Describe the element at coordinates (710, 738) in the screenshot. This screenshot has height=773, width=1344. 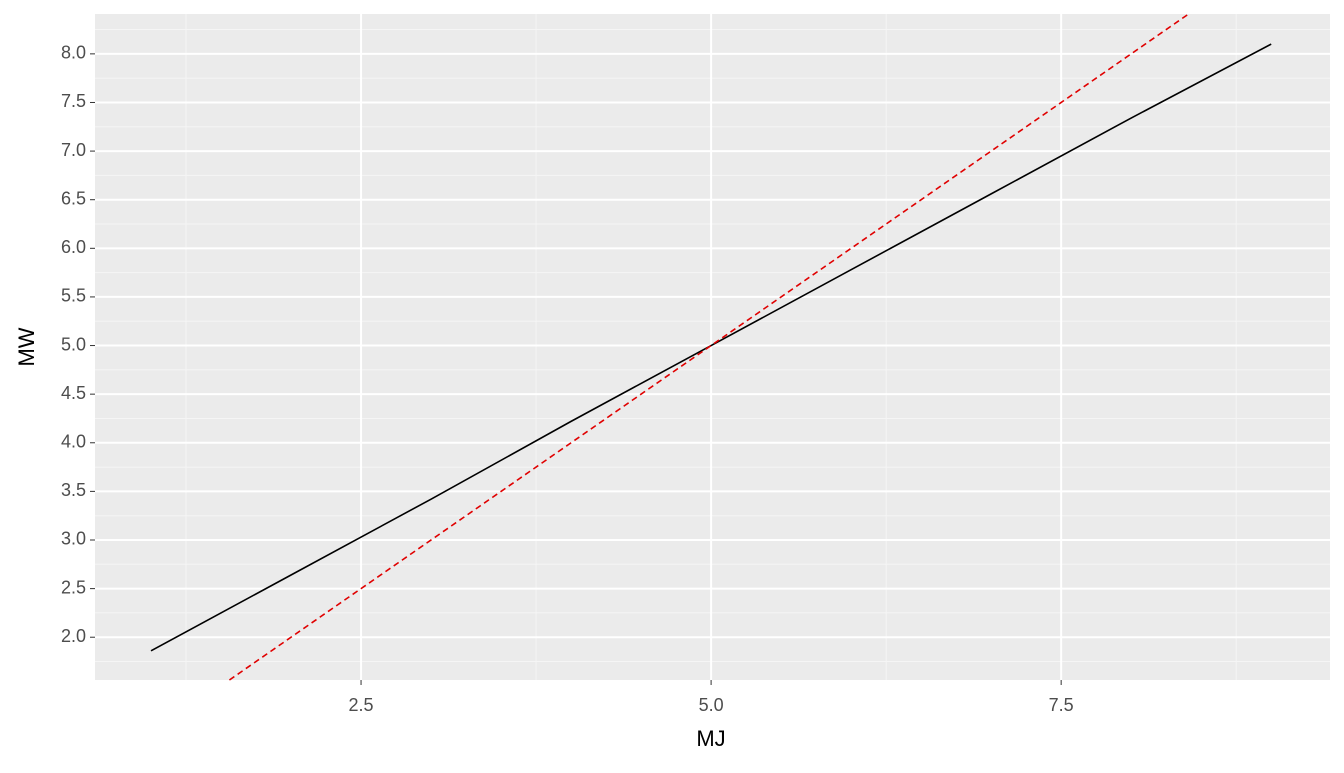
I see `x-axis-title: MJ` at that location.